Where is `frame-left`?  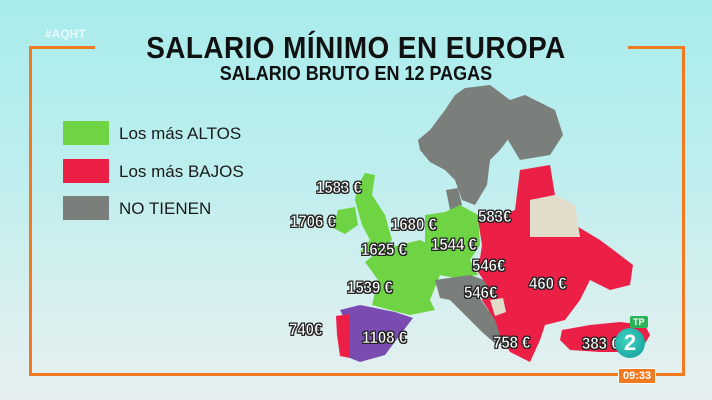 frame-left is located at coordinates (30, 211).